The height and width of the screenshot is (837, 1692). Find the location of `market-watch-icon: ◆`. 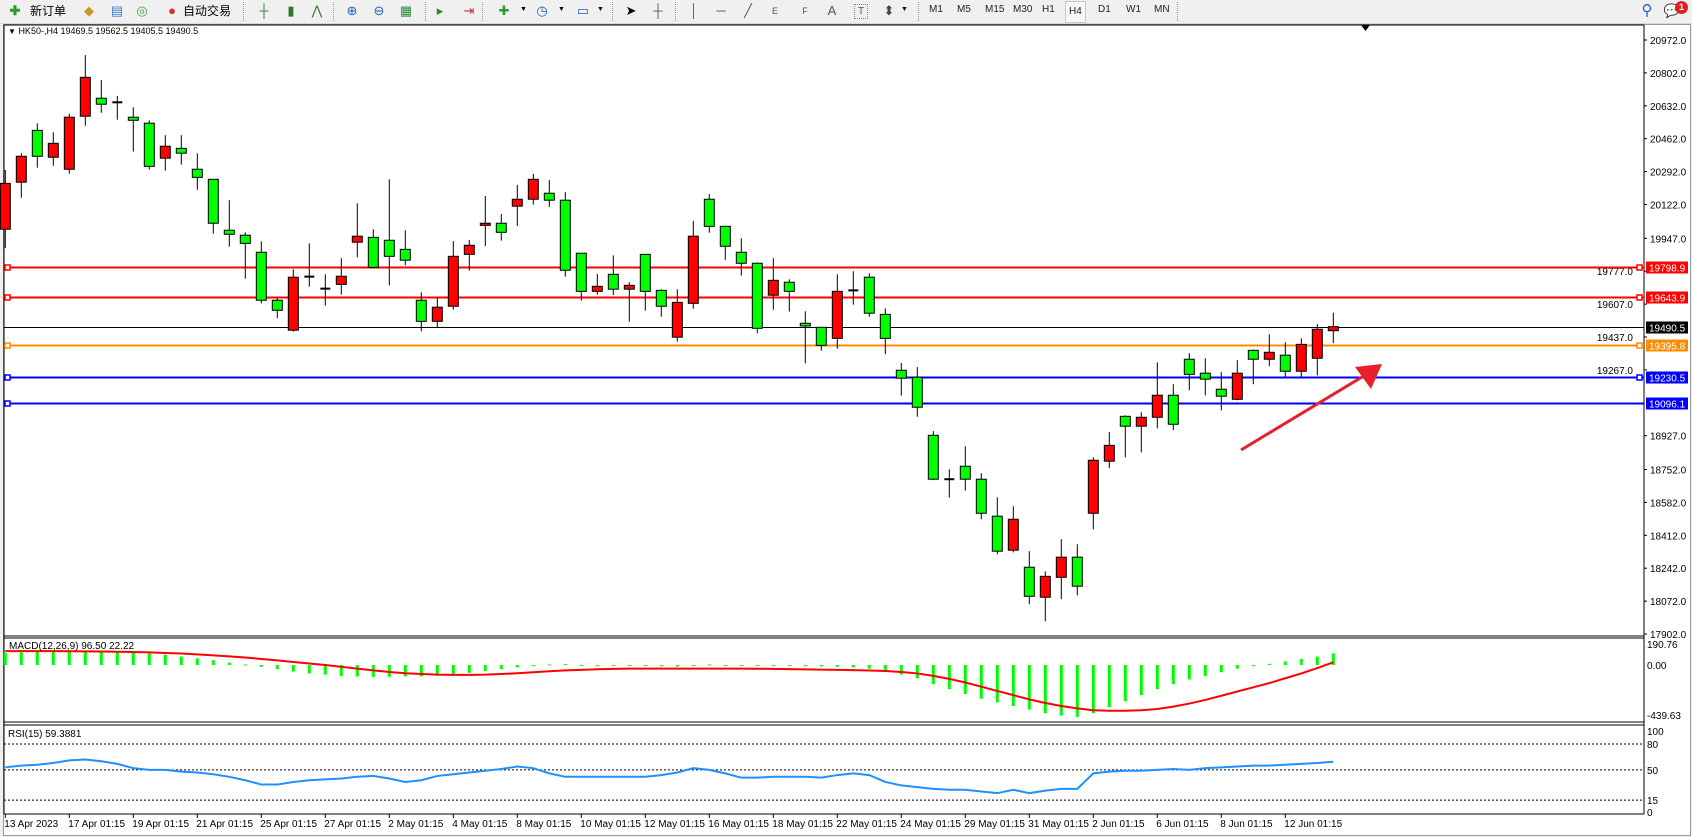

market-watch-icon: ◆ is located at coordinates (89, 10).